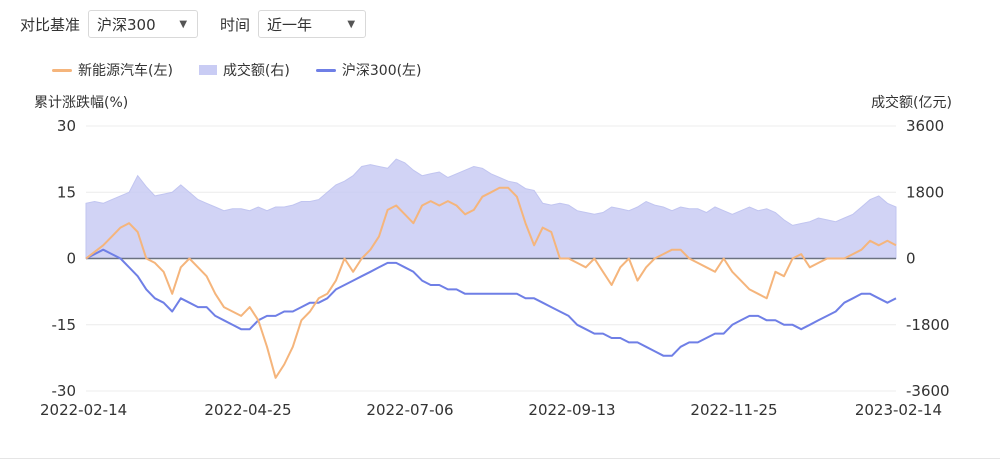 The width and height of the screenshot is (1000, 459). Describe the element at coordinates (64, 325) in the screenshot. I see `left-tick-label: -15` at that location.